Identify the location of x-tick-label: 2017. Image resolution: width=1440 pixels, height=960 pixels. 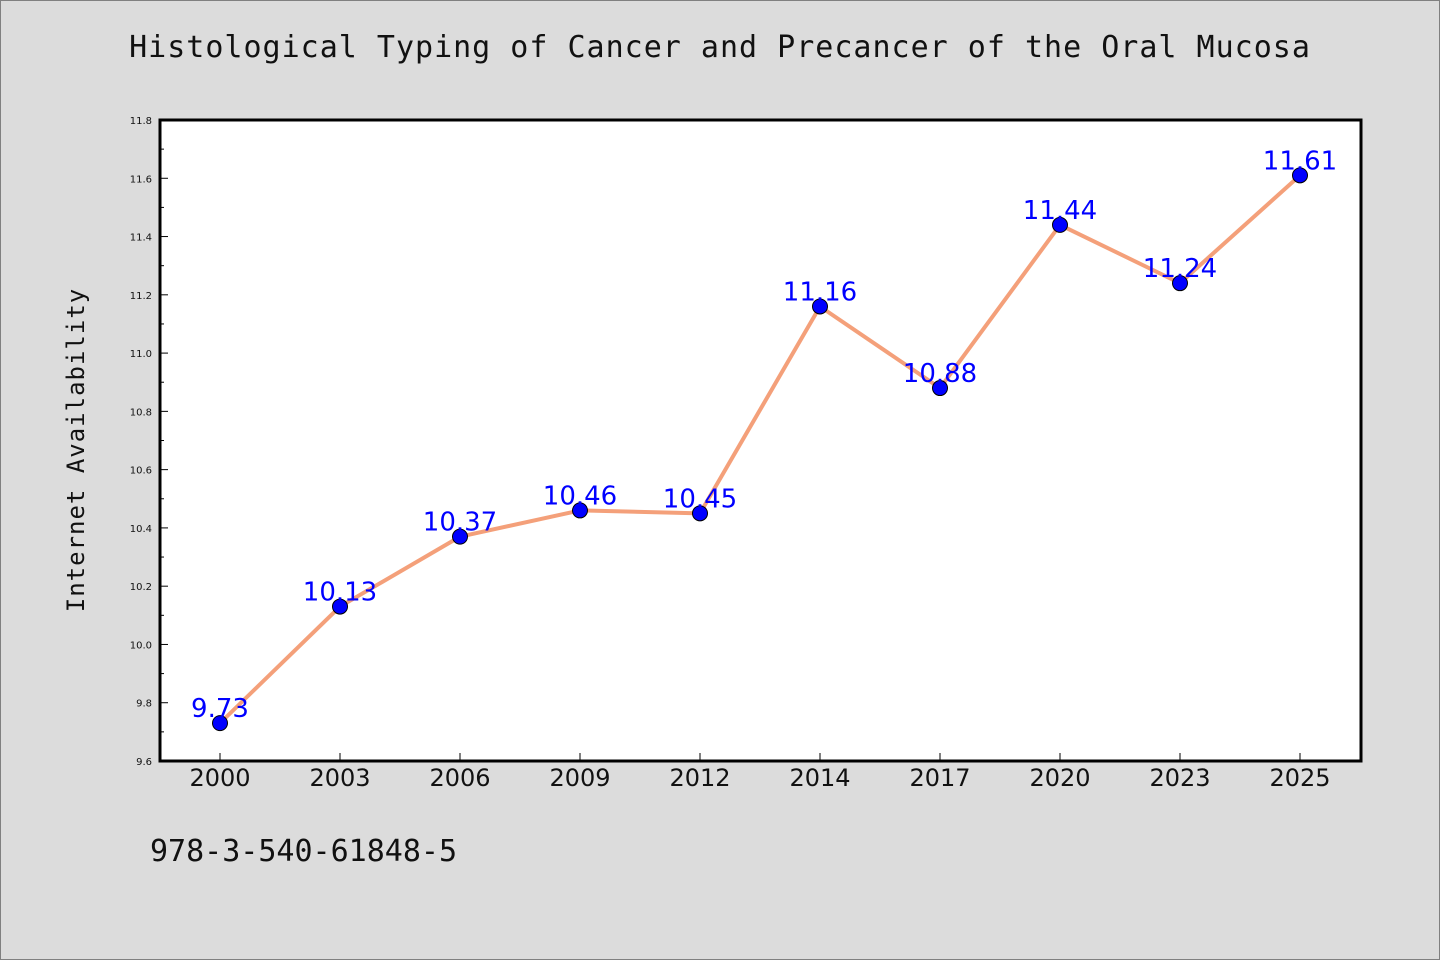
(939, 778).